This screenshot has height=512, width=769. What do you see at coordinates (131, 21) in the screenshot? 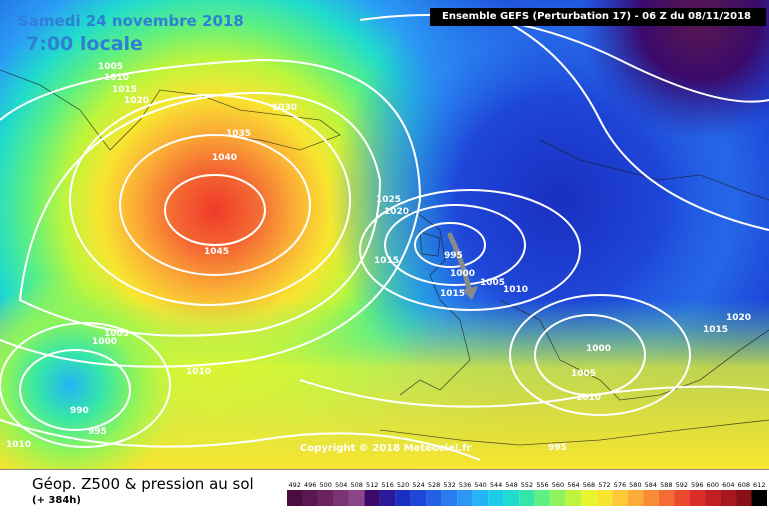
I see `forecast-date: Samedi 24 novembre 2018` at bounding box center [131, 21].